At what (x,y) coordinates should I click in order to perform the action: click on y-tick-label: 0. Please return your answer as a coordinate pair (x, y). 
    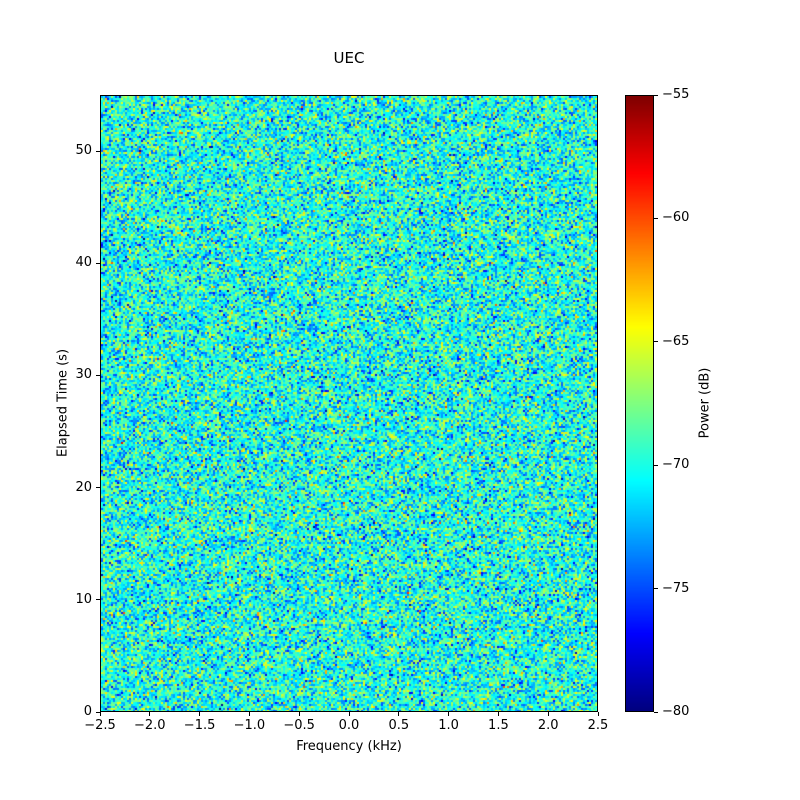
    Looking at the image, I should click on (87, 711).